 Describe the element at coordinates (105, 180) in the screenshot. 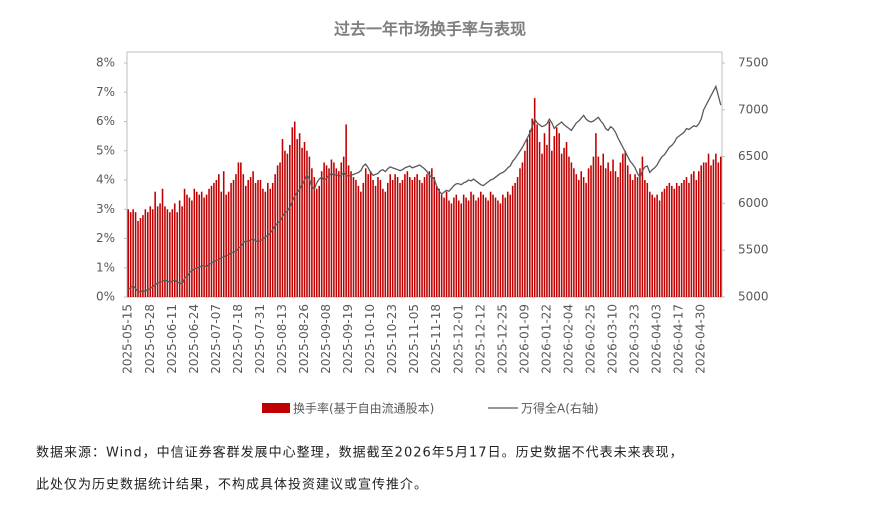

I see `y-tick-label: 4%` at that location.